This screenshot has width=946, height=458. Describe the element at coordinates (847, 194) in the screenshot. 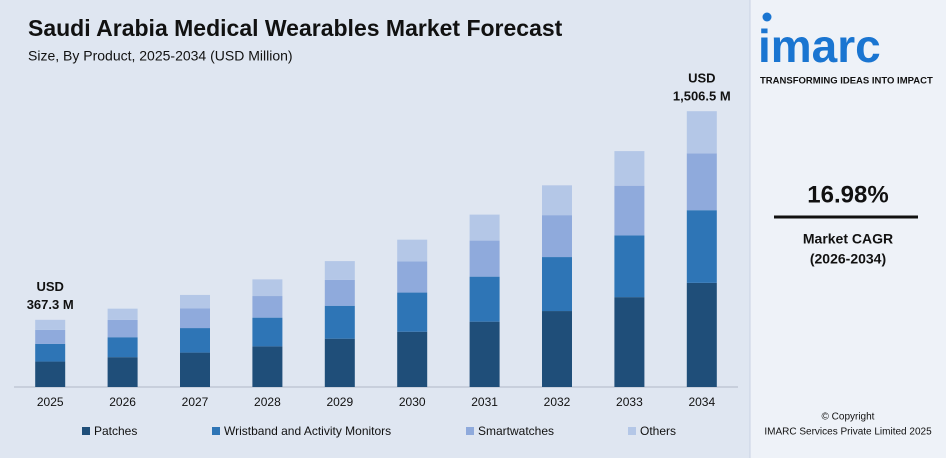

I see `cagr-value: 16.98%` at that location.